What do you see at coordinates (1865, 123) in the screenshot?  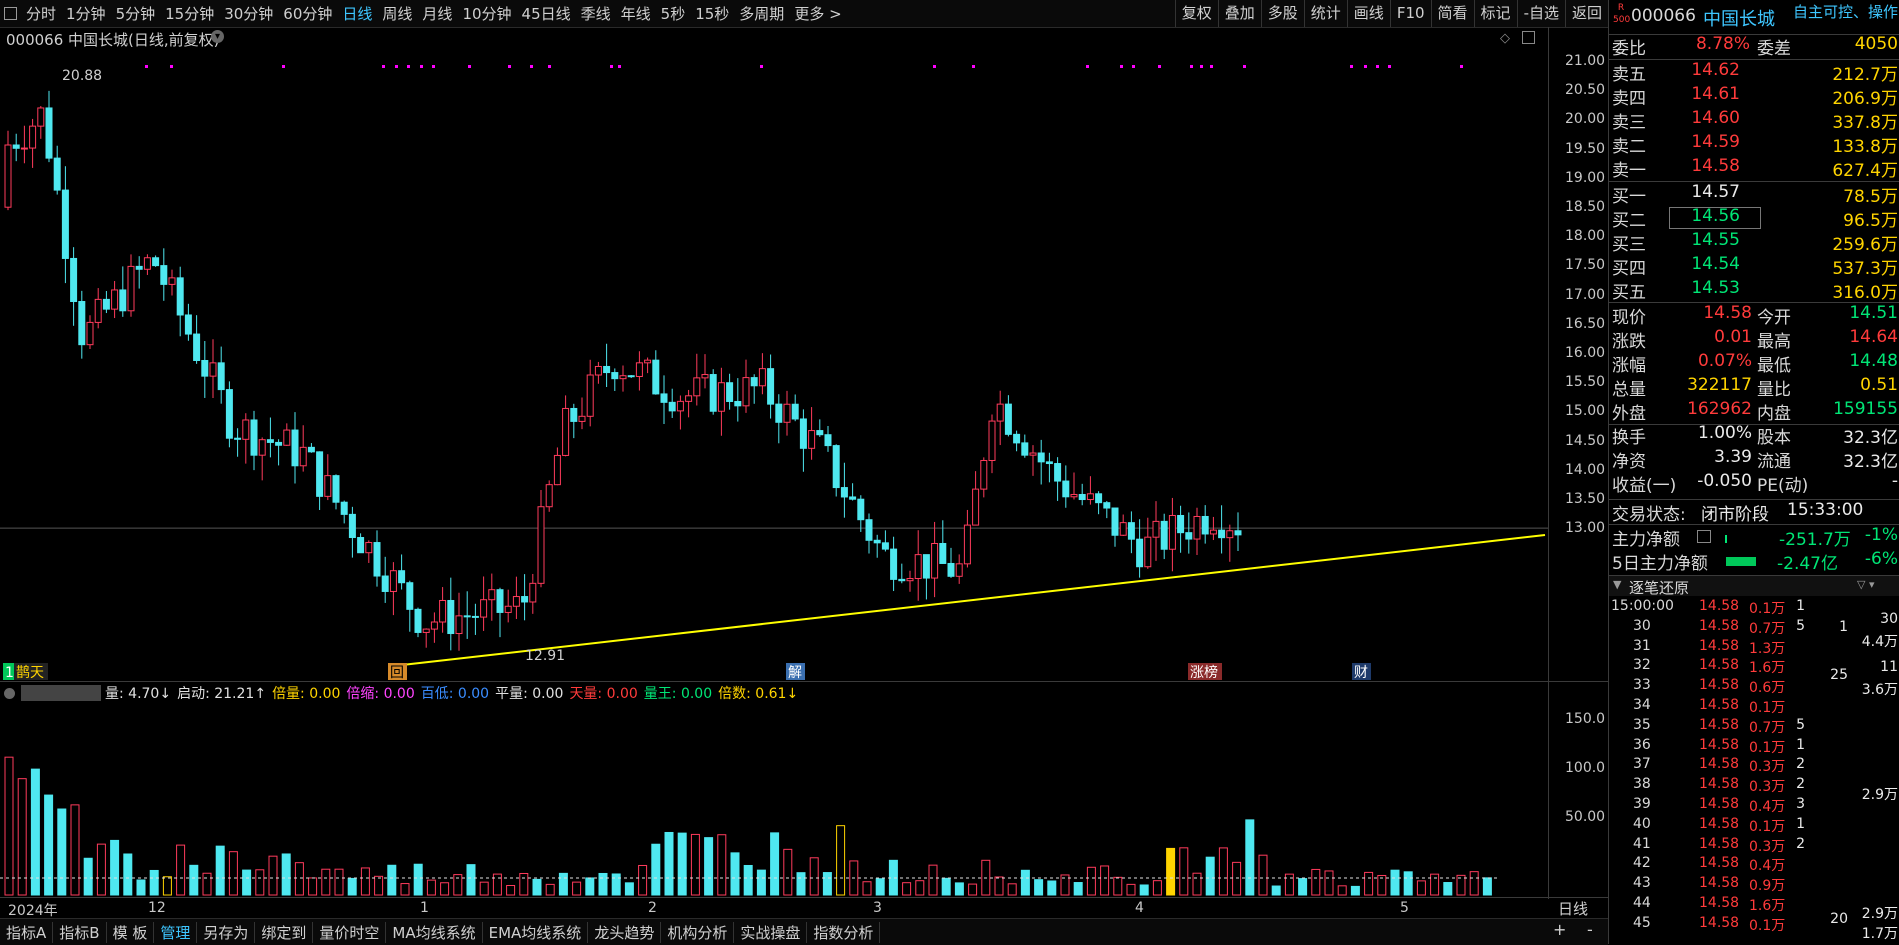 I see `ask-row-volume: 337.8万` at bounding box center [1865, 123].